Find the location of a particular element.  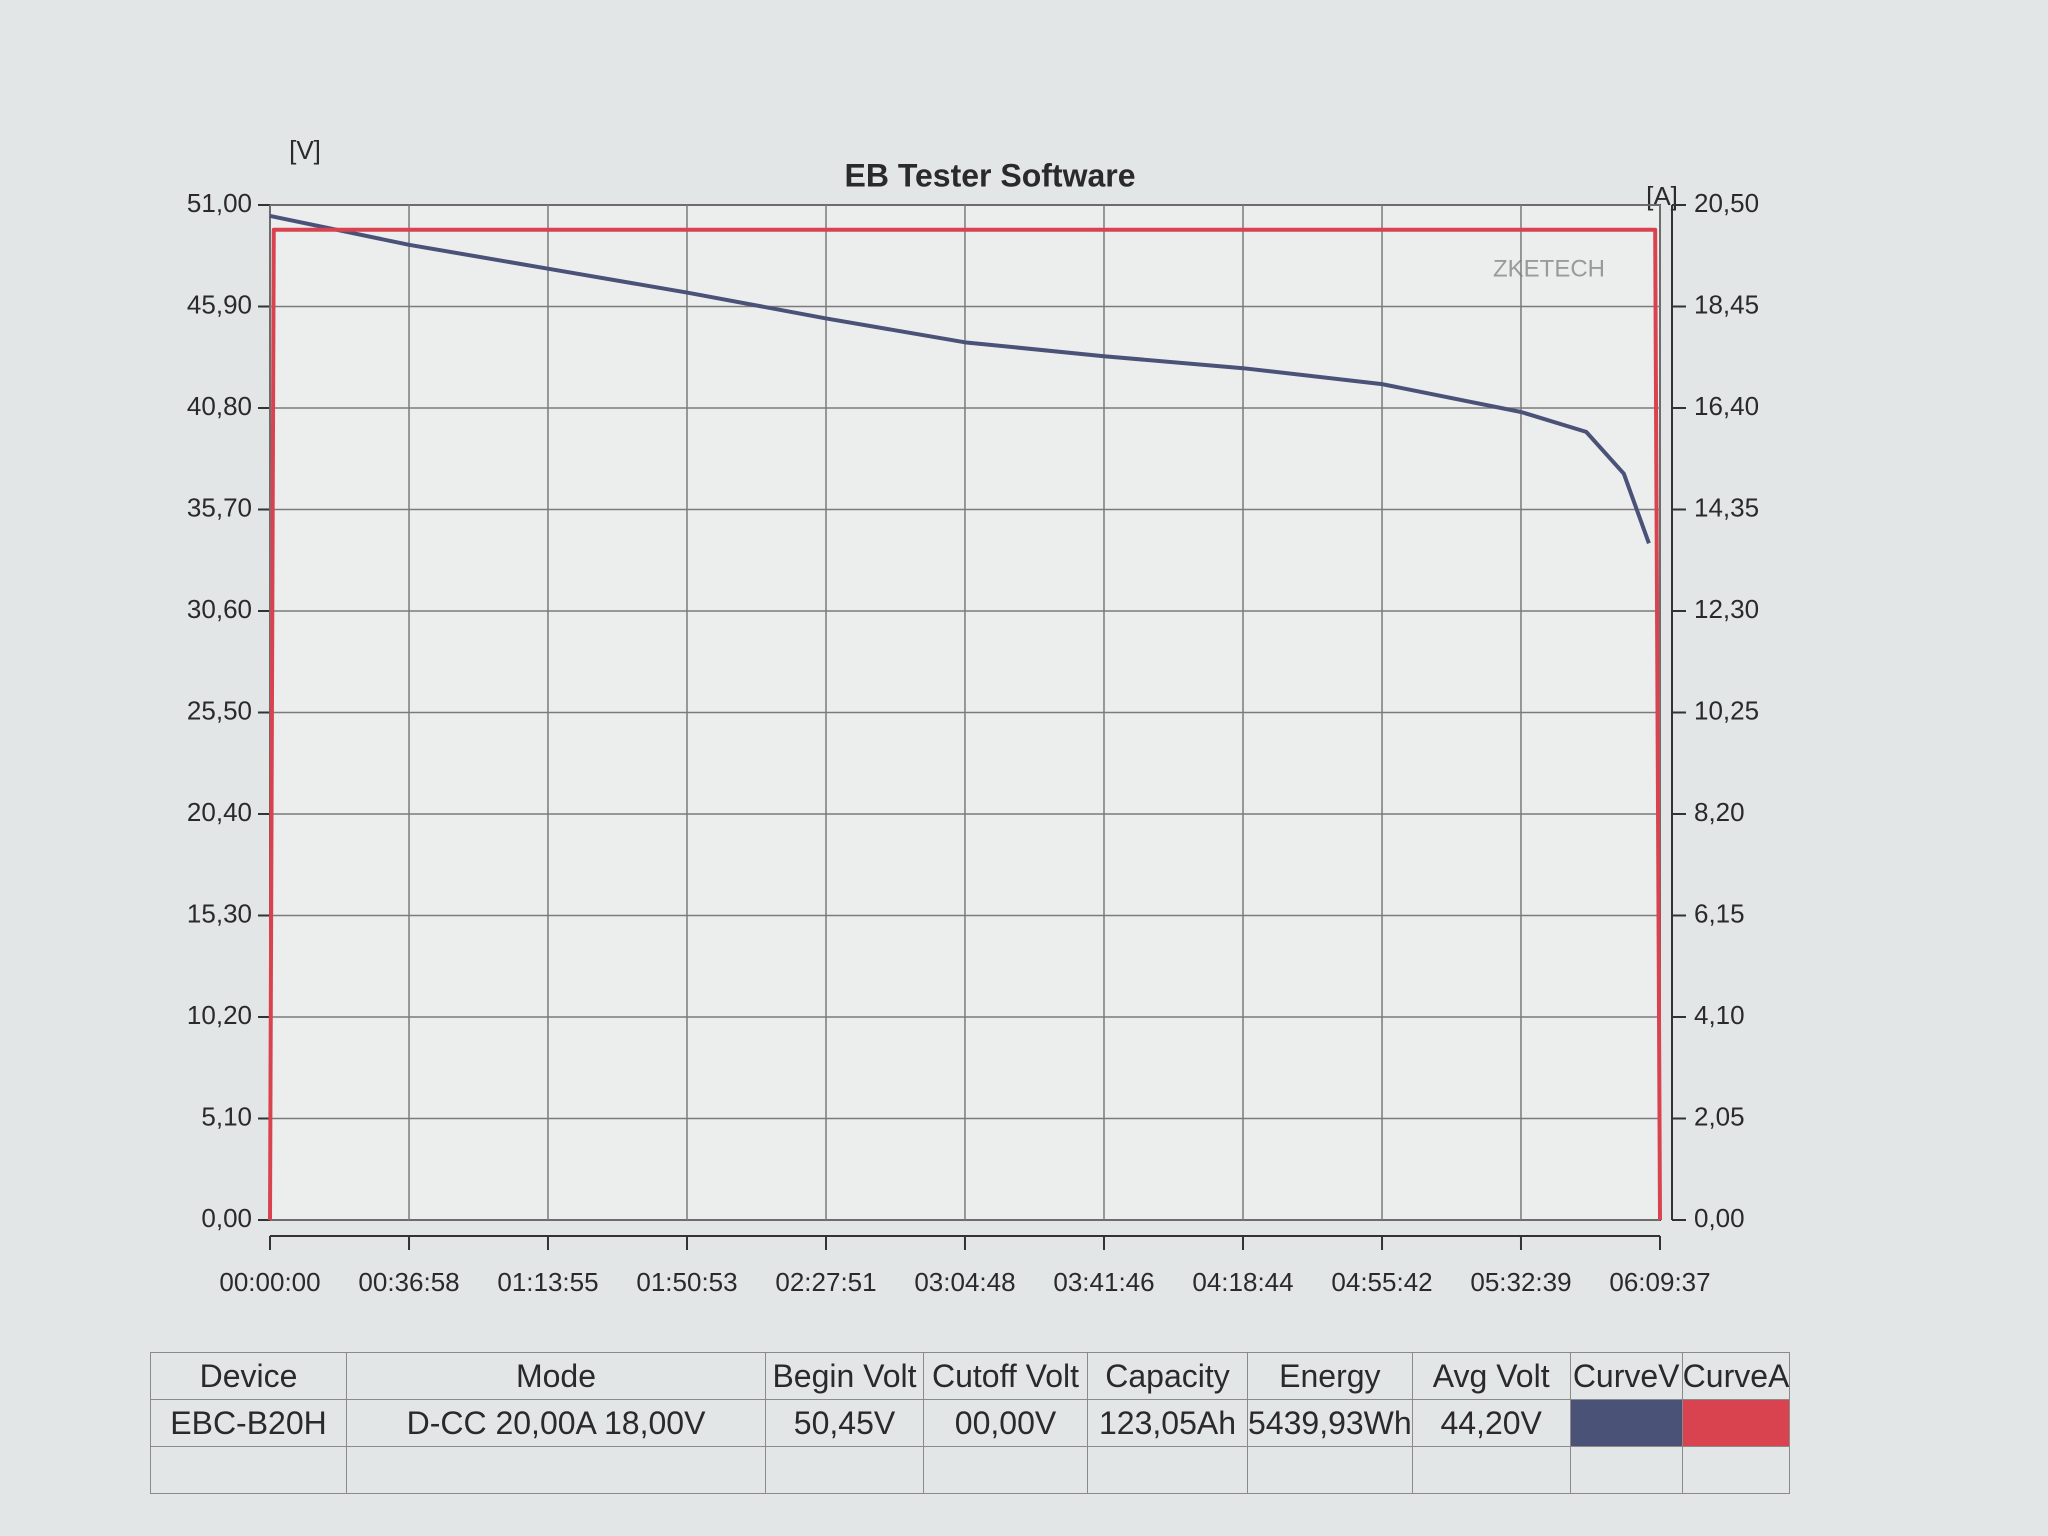

header-cell: Cutoff Volt is located at coordinates (1005, 1376).